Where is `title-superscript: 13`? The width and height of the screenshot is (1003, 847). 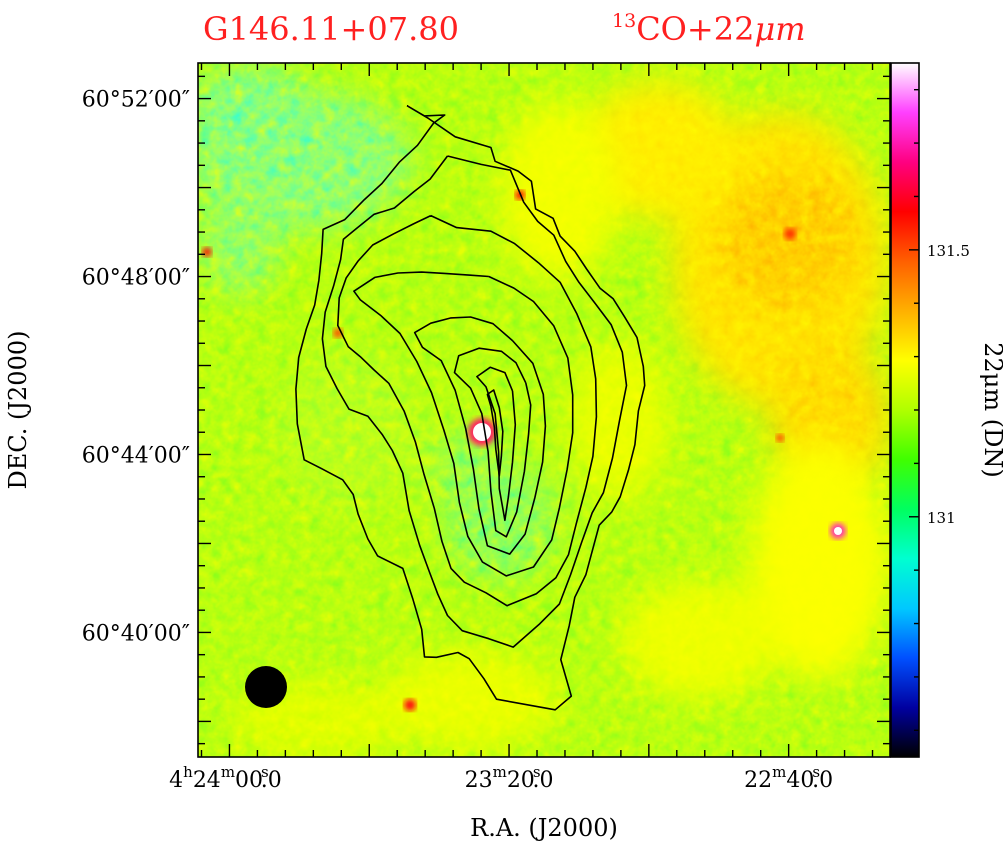 title-superscript: 13 is located at coordinates (624, 21).